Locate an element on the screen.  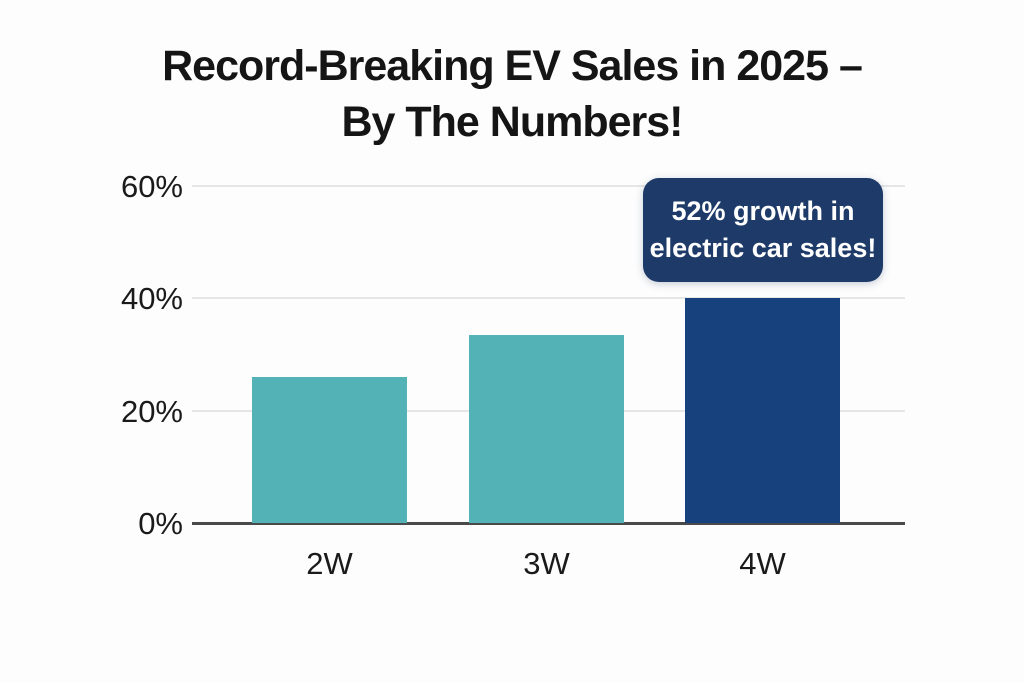
annotation-line2: electric car sales! is located at coordinates (763, 248).